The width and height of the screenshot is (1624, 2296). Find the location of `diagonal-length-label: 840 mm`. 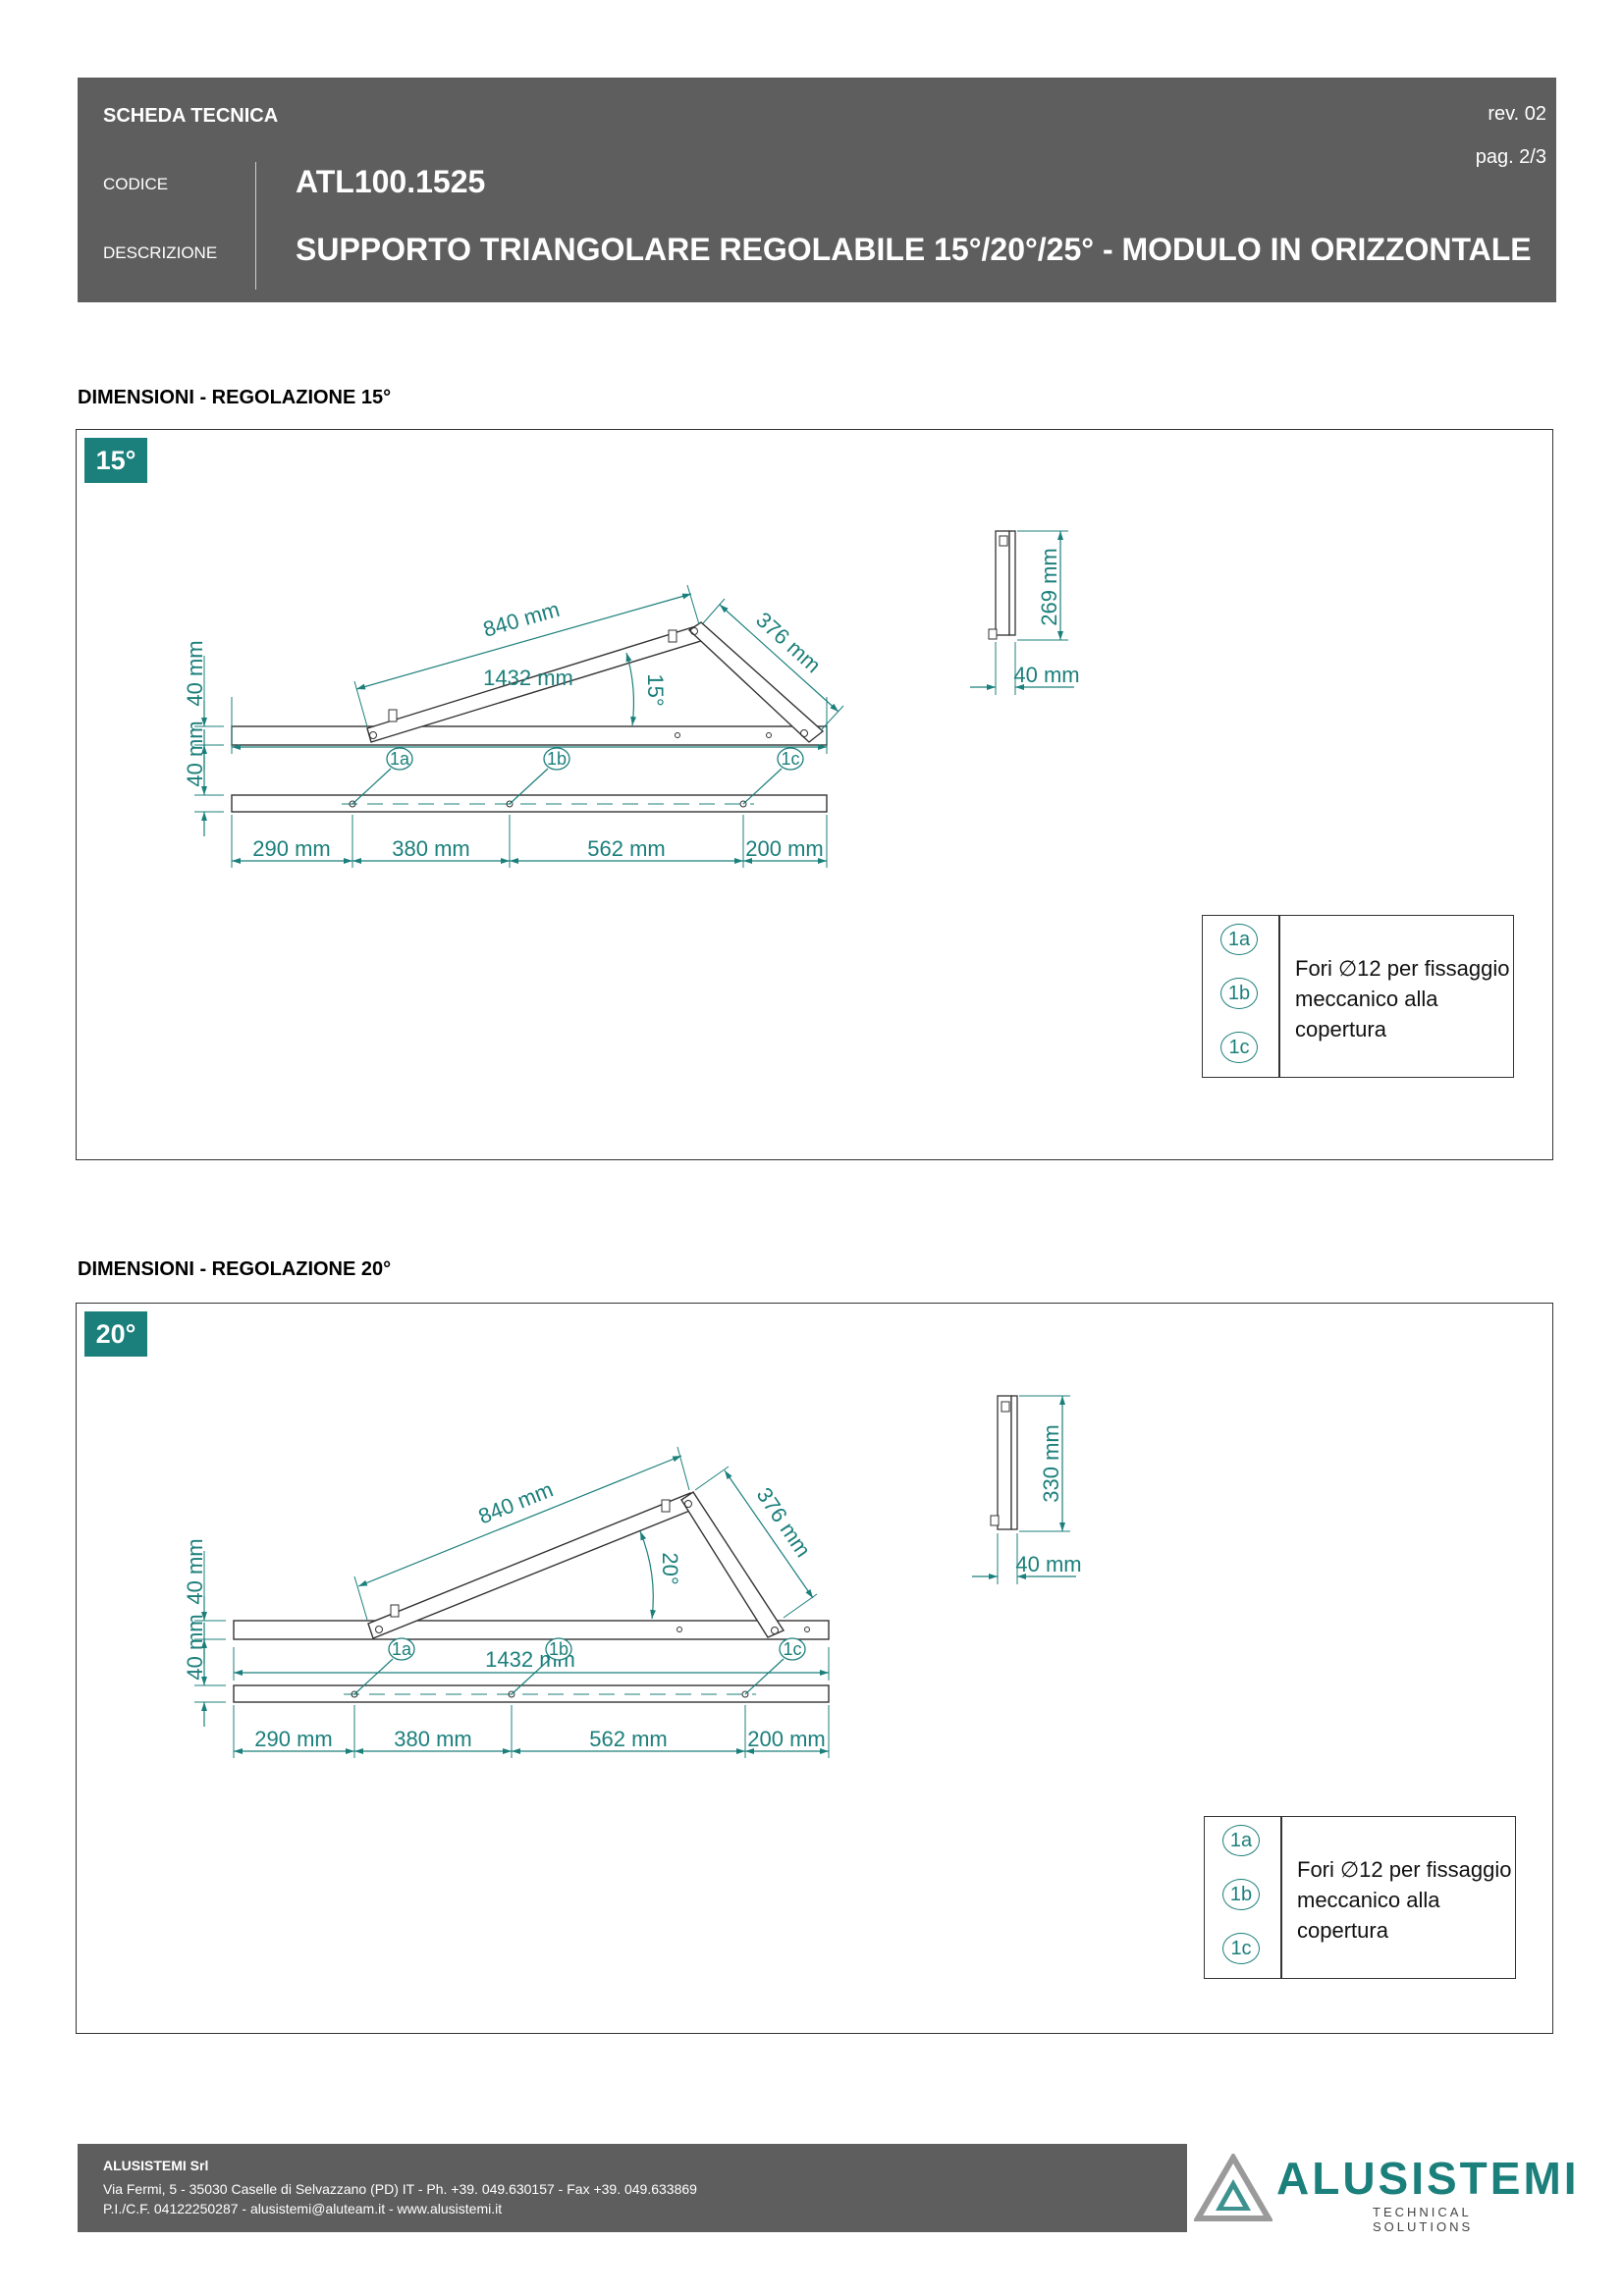

diagonal-length-label: 840 mm is located at coordinates (521, 619).